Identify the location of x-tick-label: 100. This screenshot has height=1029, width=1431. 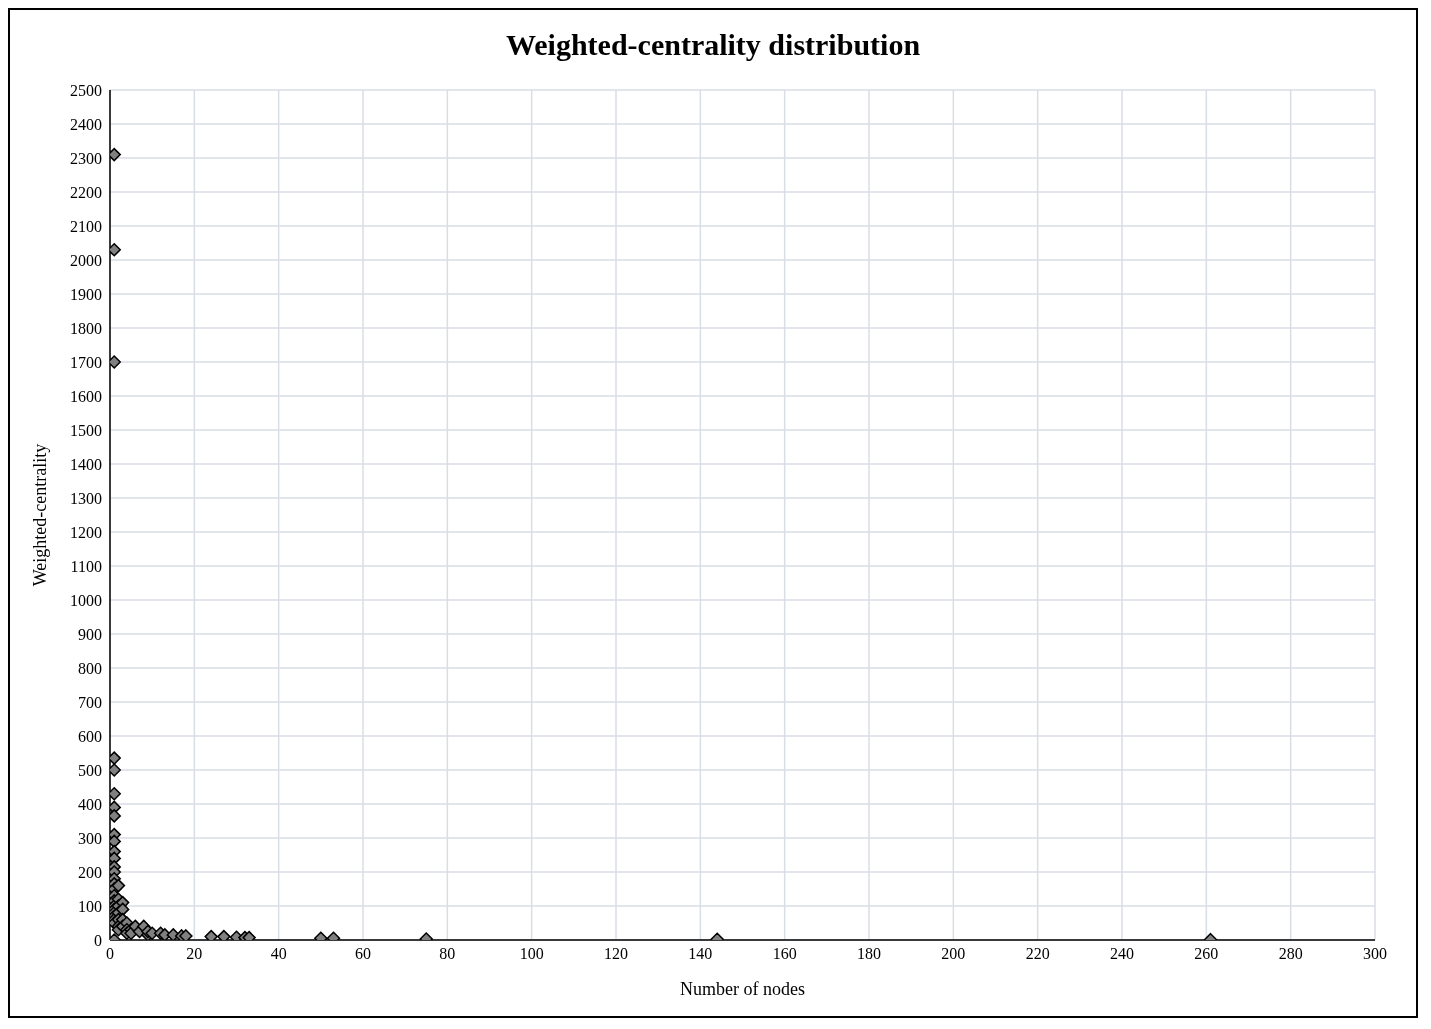
(531, 954).